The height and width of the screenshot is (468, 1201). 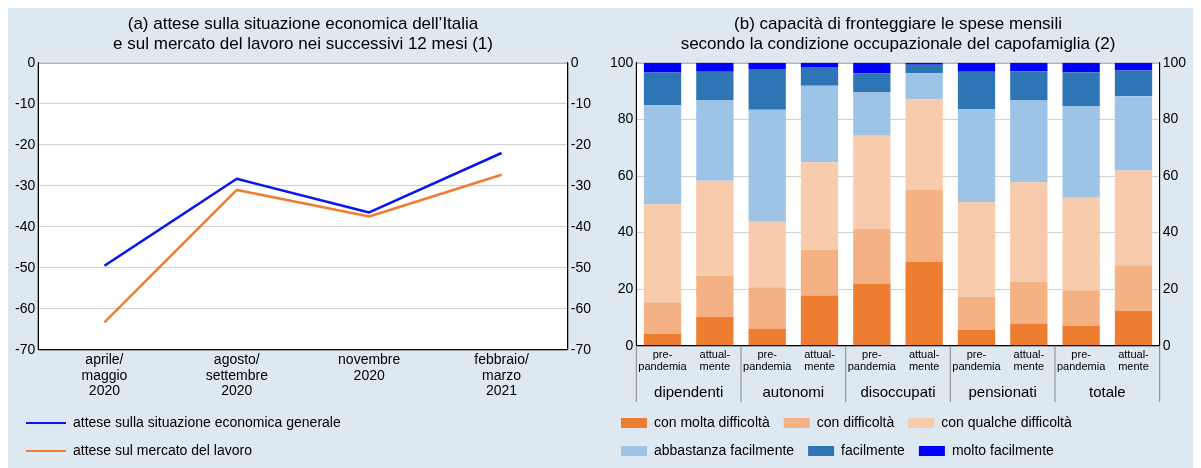 I want to click on y-tick-label: 60, so click(x=625, y=174).